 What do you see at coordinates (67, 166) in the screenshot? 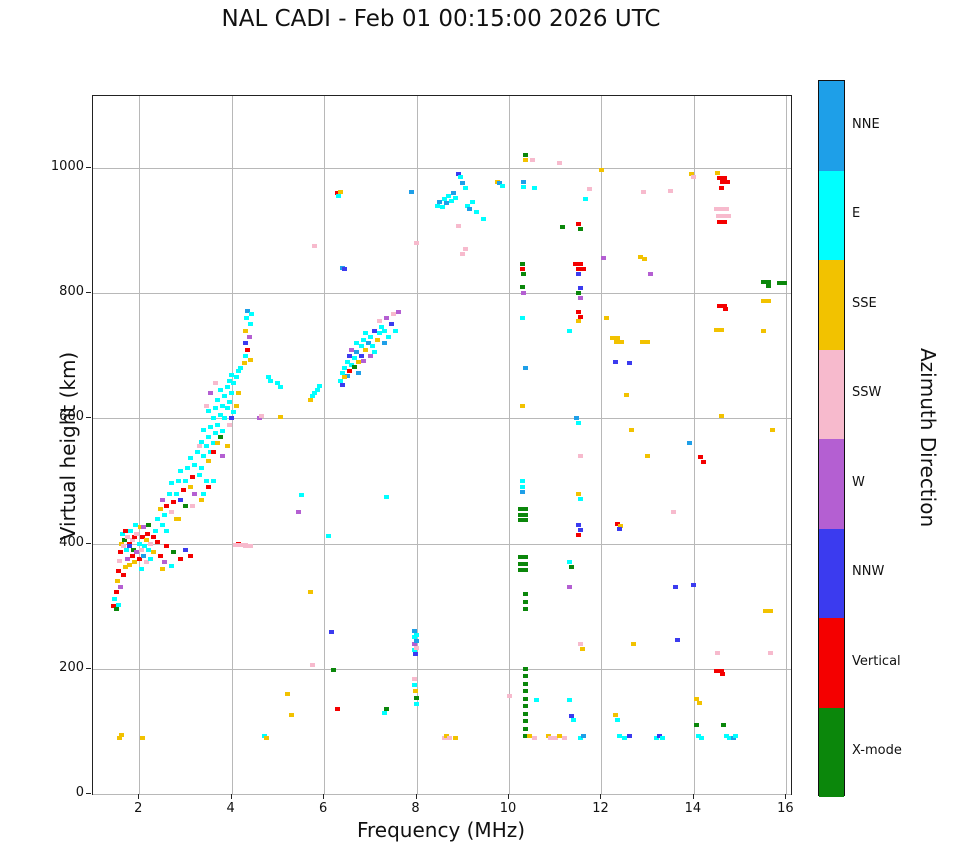
I see `y-tick-label: 1000` at bounding box center [67, 166].